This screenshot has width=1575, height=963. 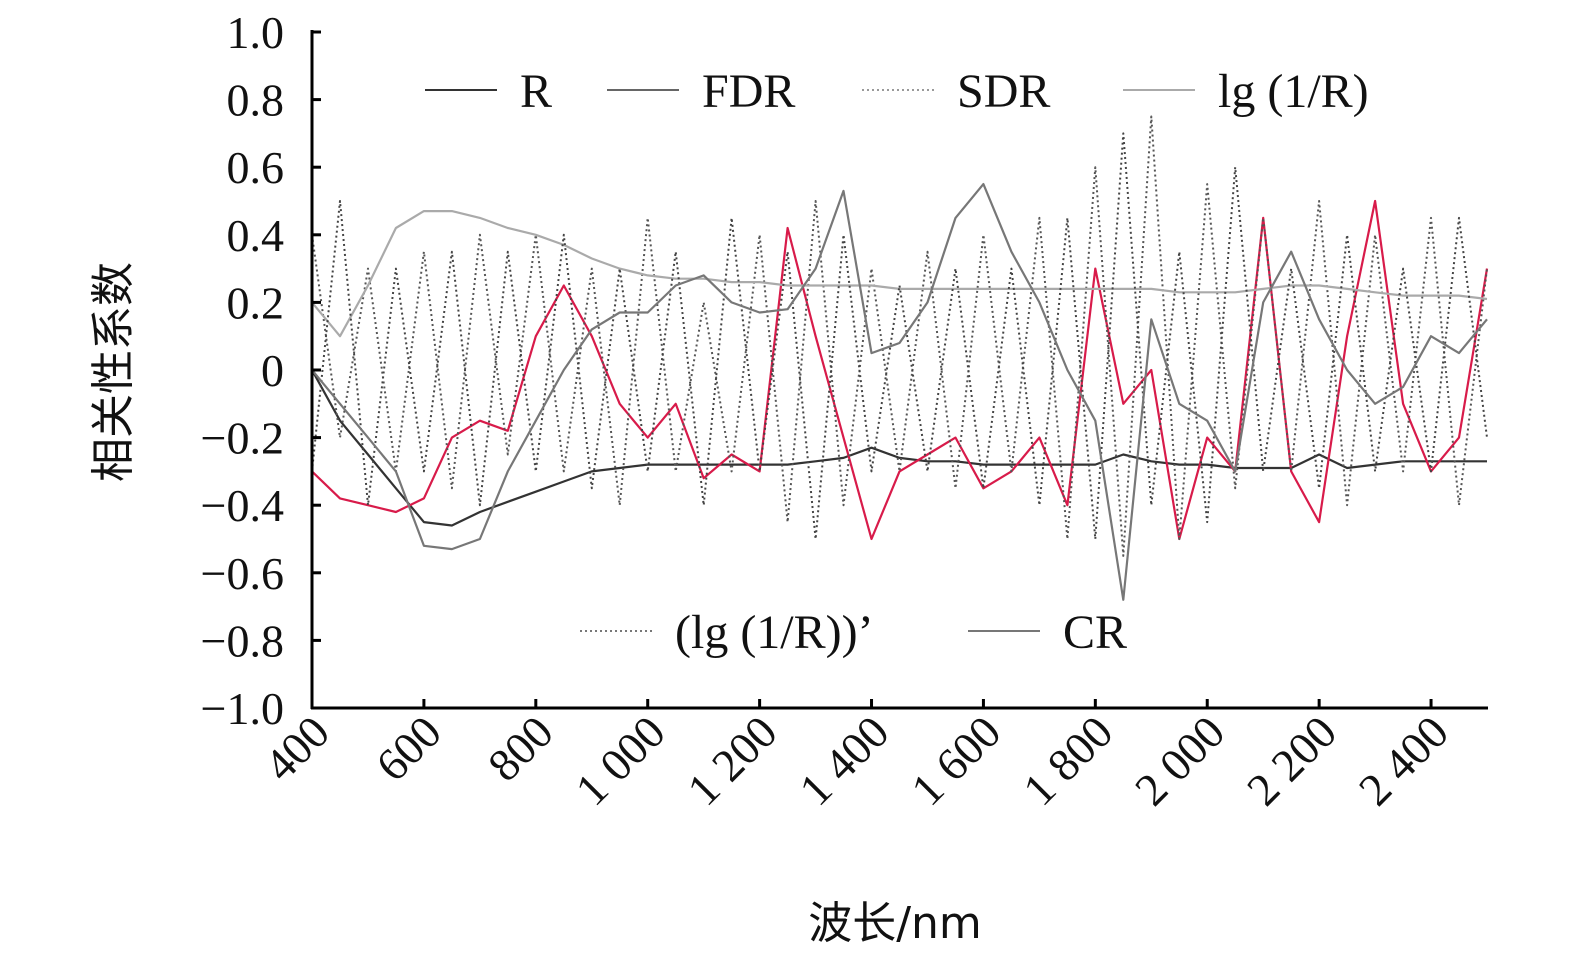 What do you see at coordinates (242, 573) in the screenshot?
I see `y-tick-label: −0.6` at bounding box center [242, 573].